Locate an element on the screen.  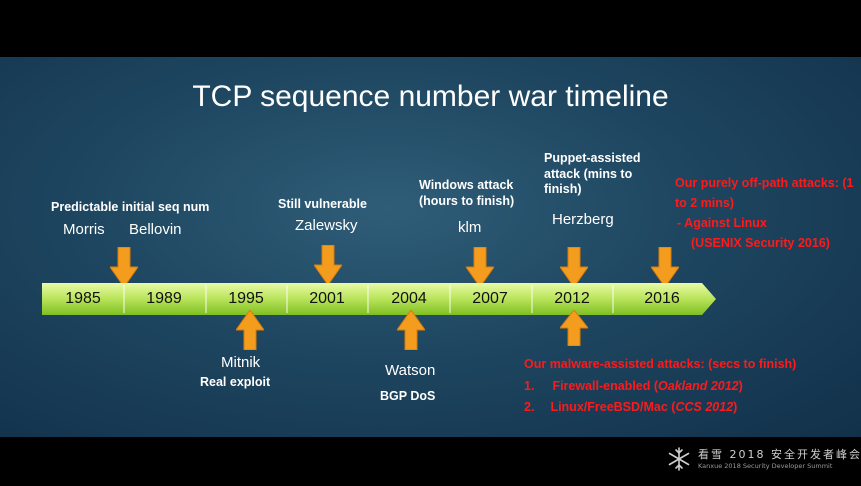
footer-english-title: Kanxue 2018 Security Developer Summit is located at coordinates (765, 466).